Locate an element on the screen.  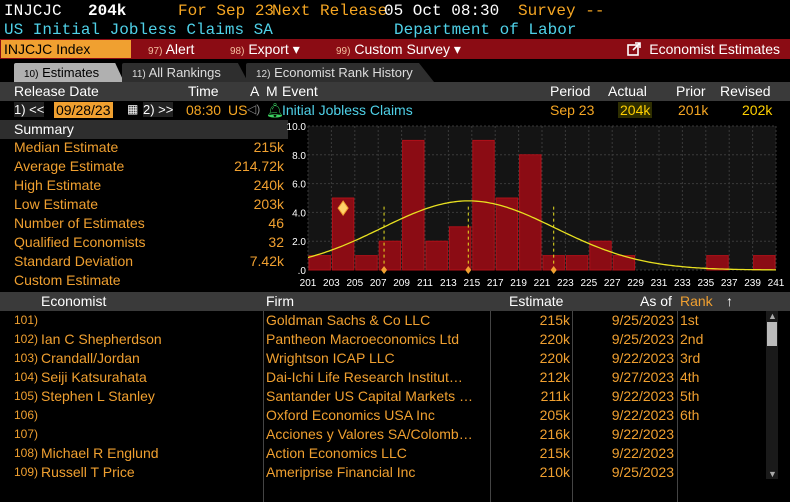
x-tick-label: 231 is located at coordinates (659, 283).